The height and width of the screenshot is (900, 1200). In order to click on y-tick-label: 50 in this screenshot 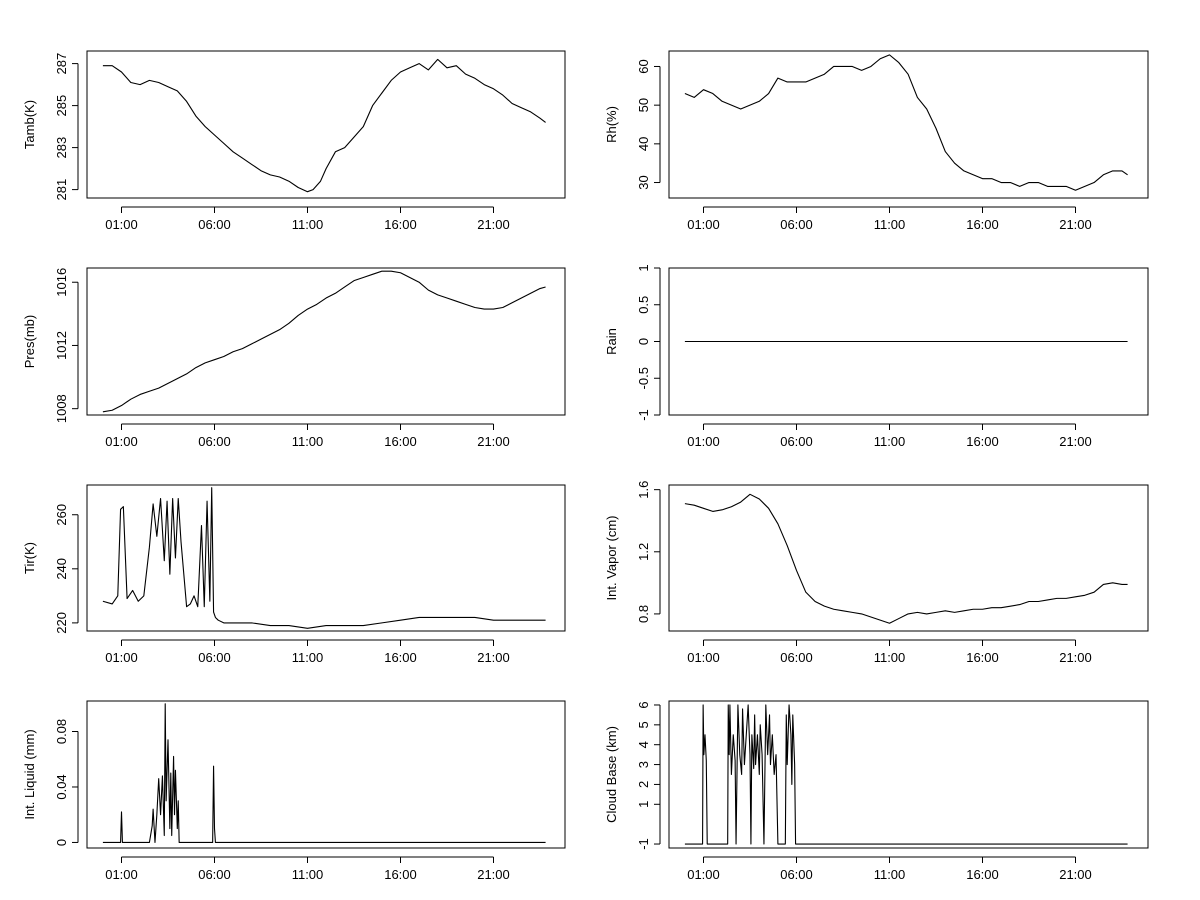, I will do `click(643, 105)`.